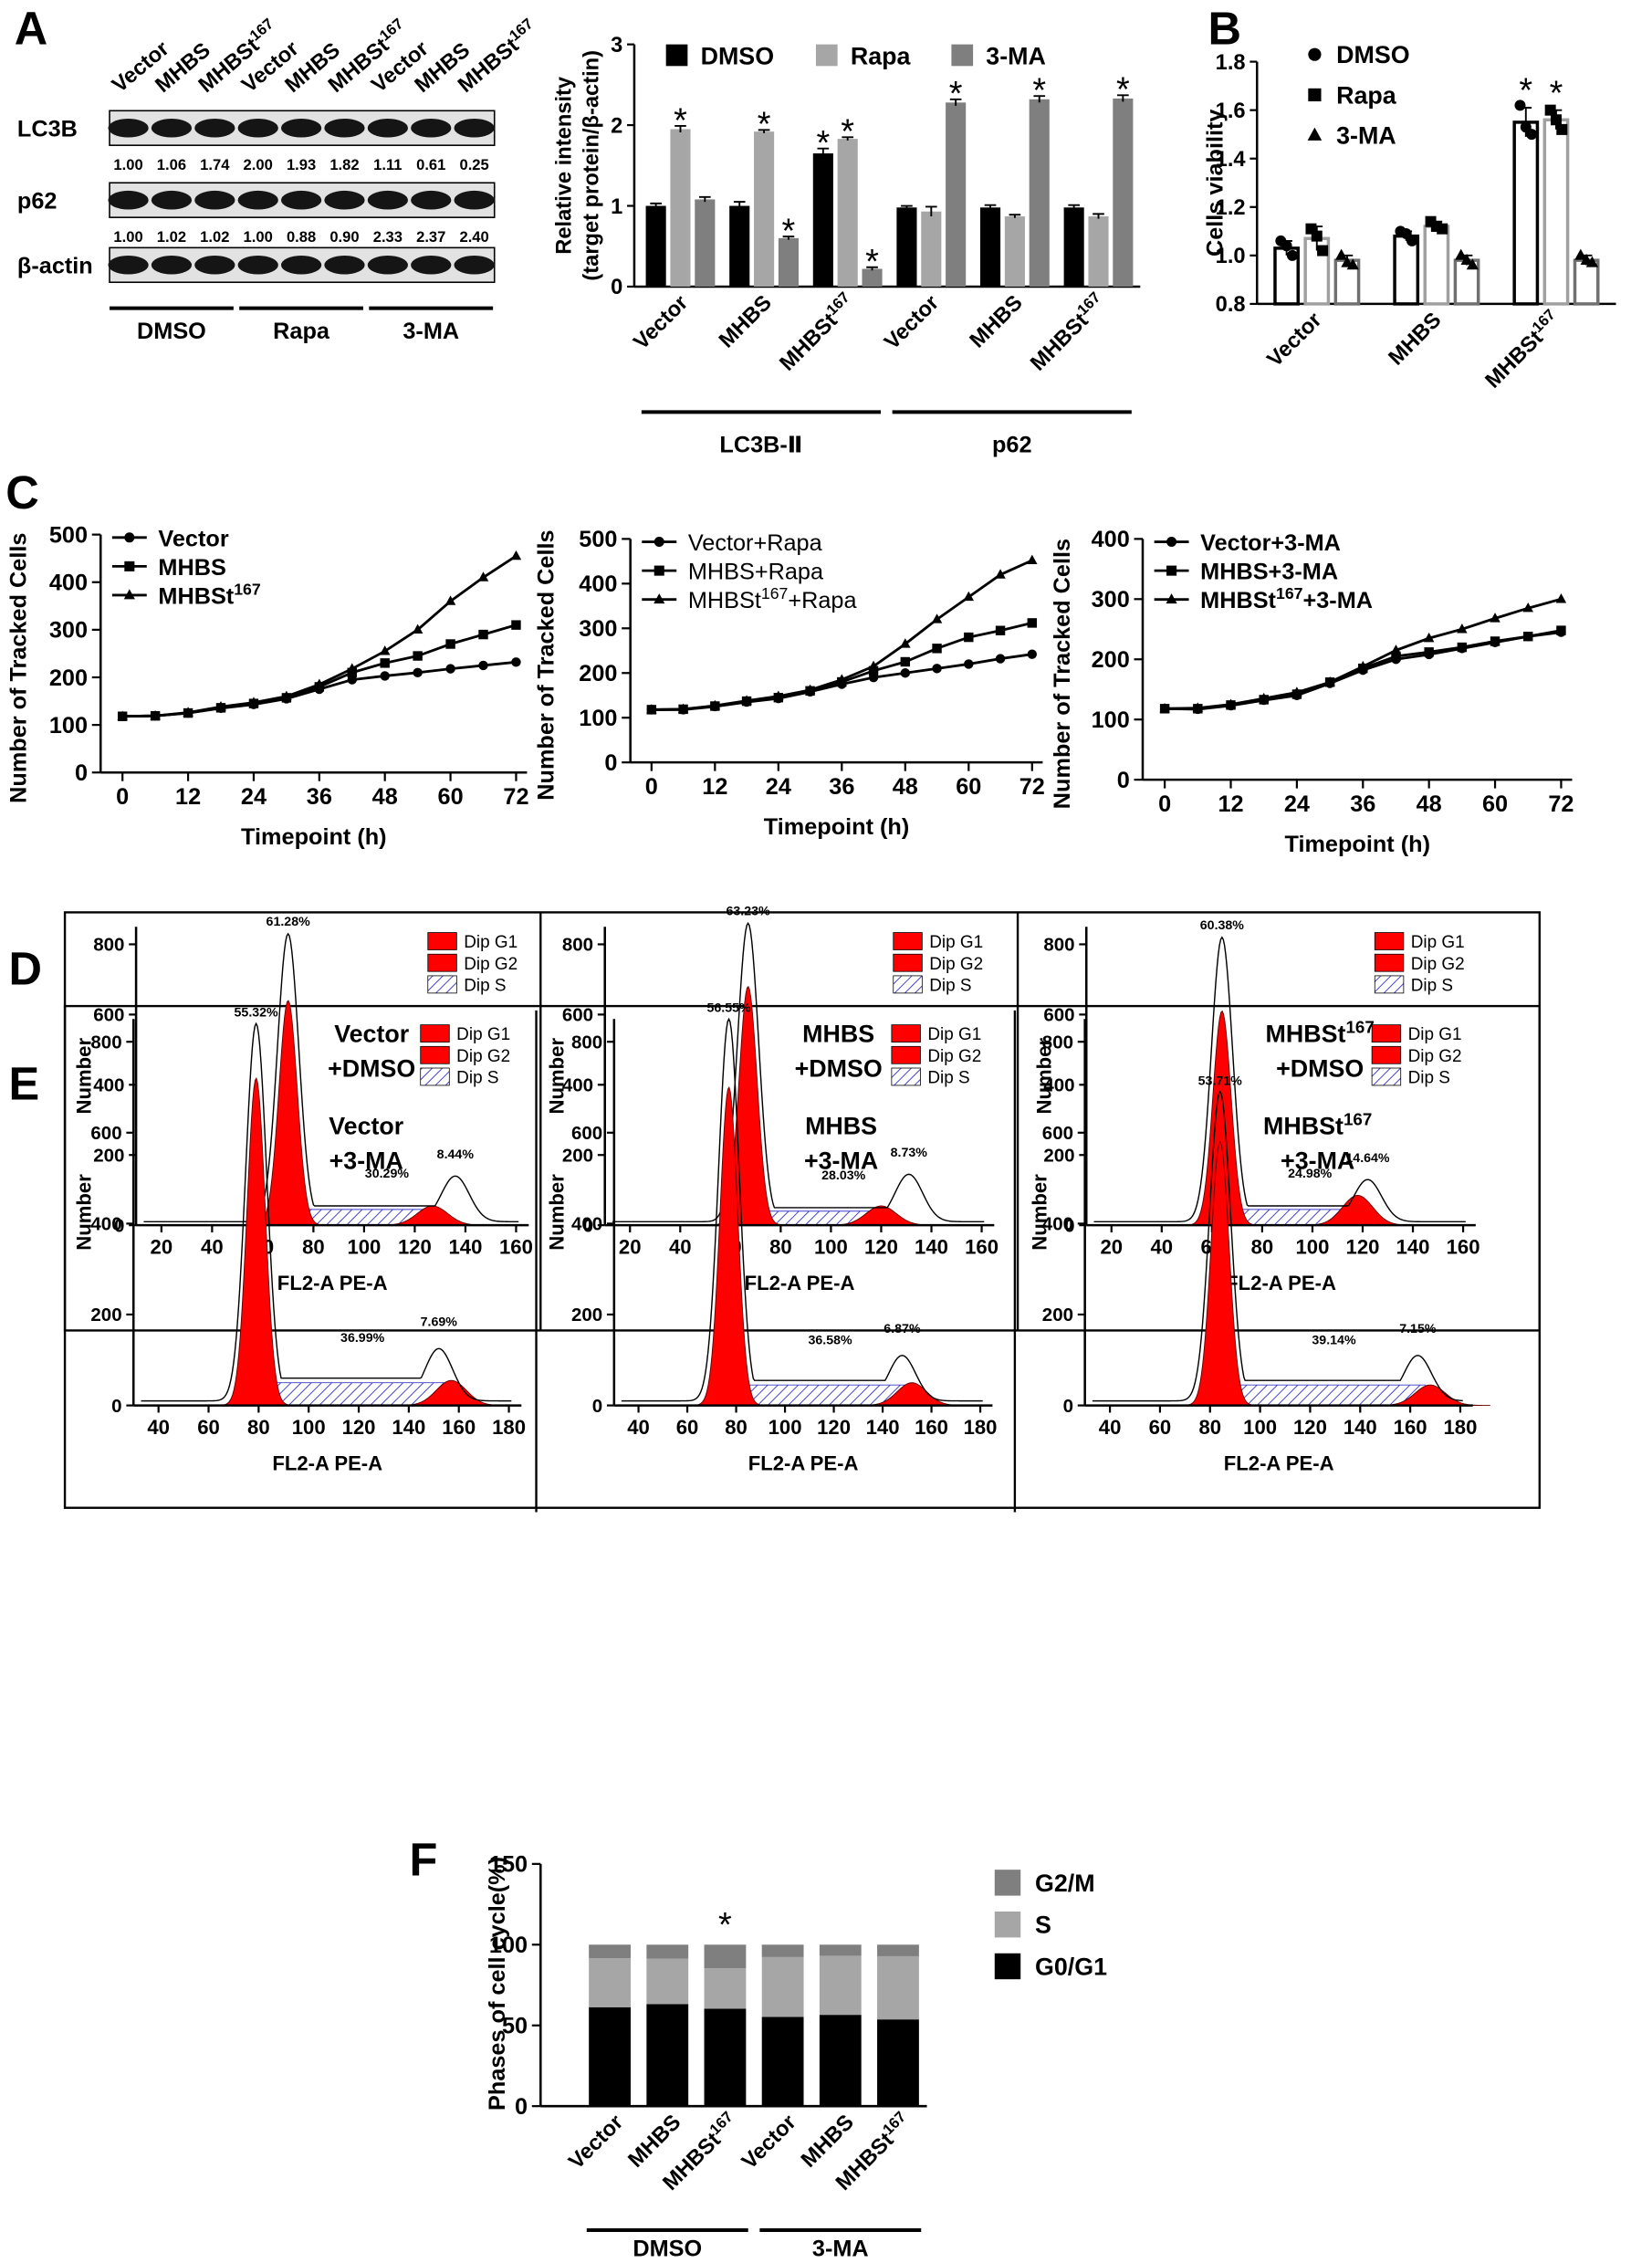 This screenshot has height=2263, width=1652. Describe the element at coordinates (127, 164) in the screenshot. I see `band-quantification: 1.00` at that location.